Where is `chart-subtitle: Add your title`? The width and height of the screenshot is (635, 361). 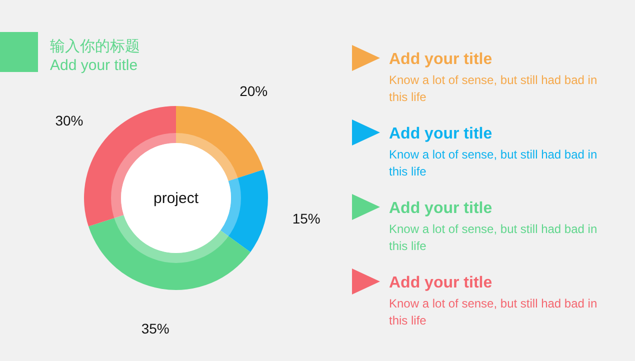 chart-subtitle: Add your title is located at coordinates (94, 65).